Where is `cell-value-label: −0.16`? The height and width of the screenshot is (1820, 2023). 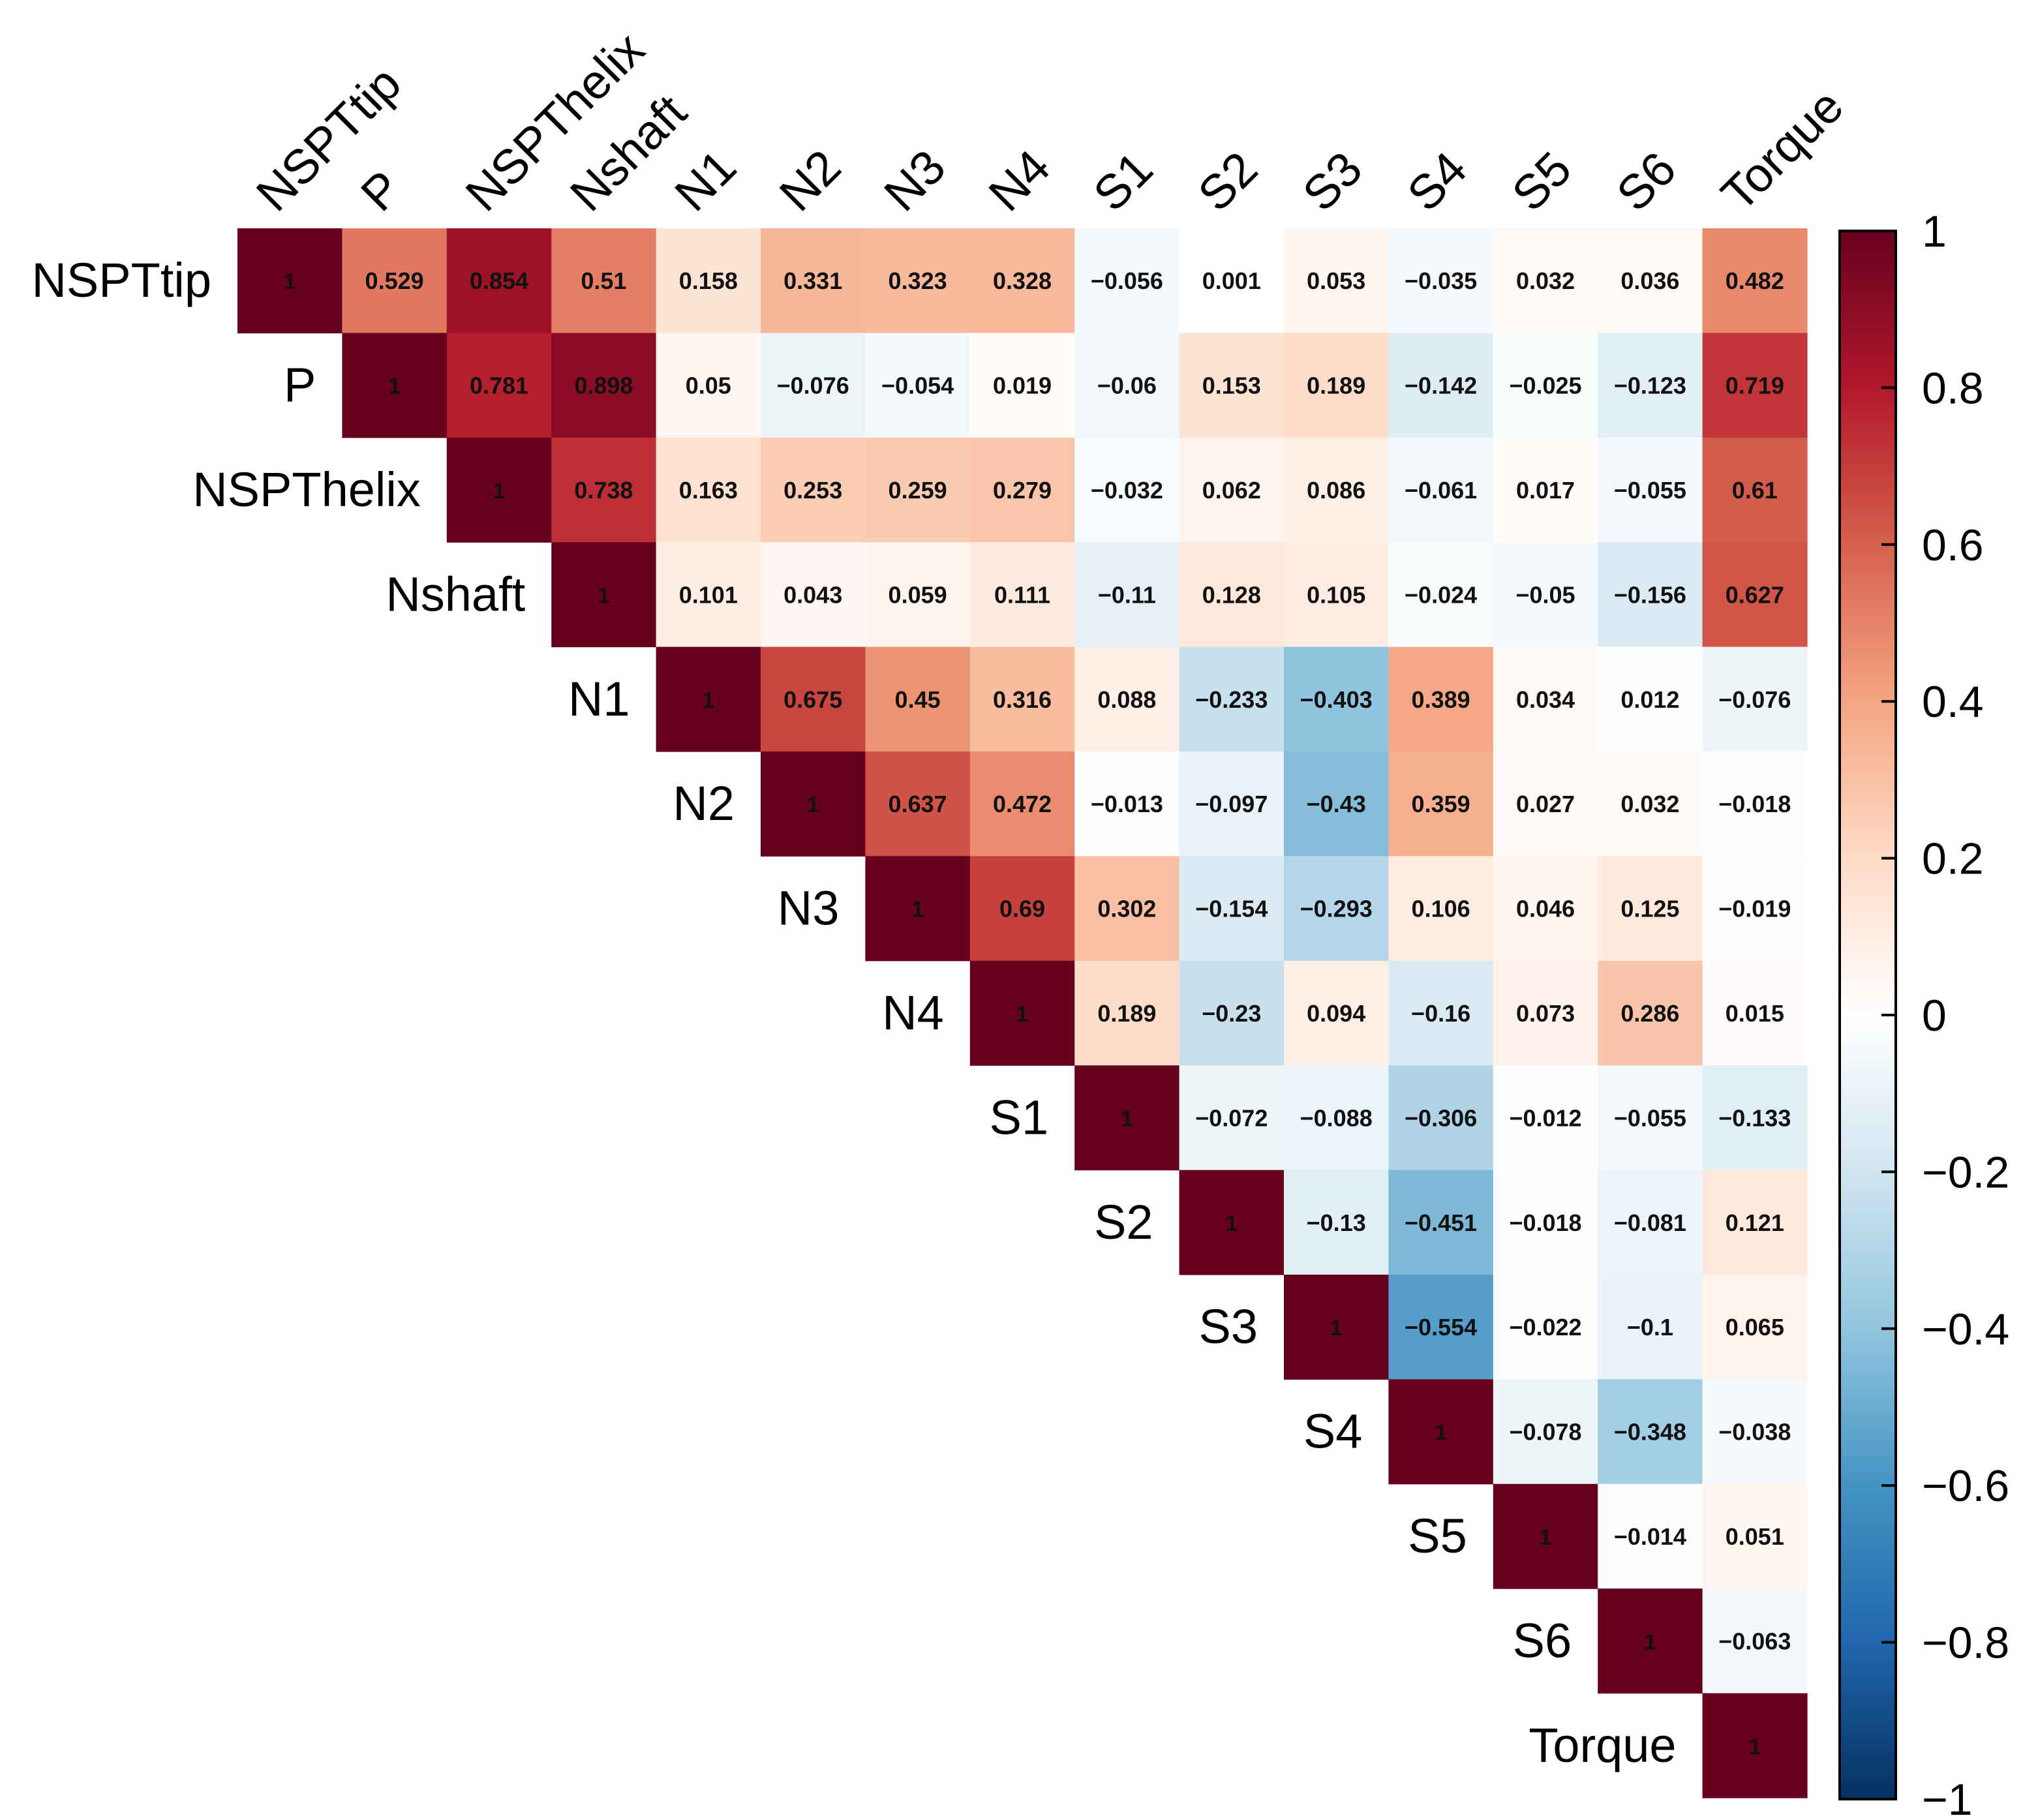 cell-value-label: −0.16 is located at coordinates (1440, 1014).